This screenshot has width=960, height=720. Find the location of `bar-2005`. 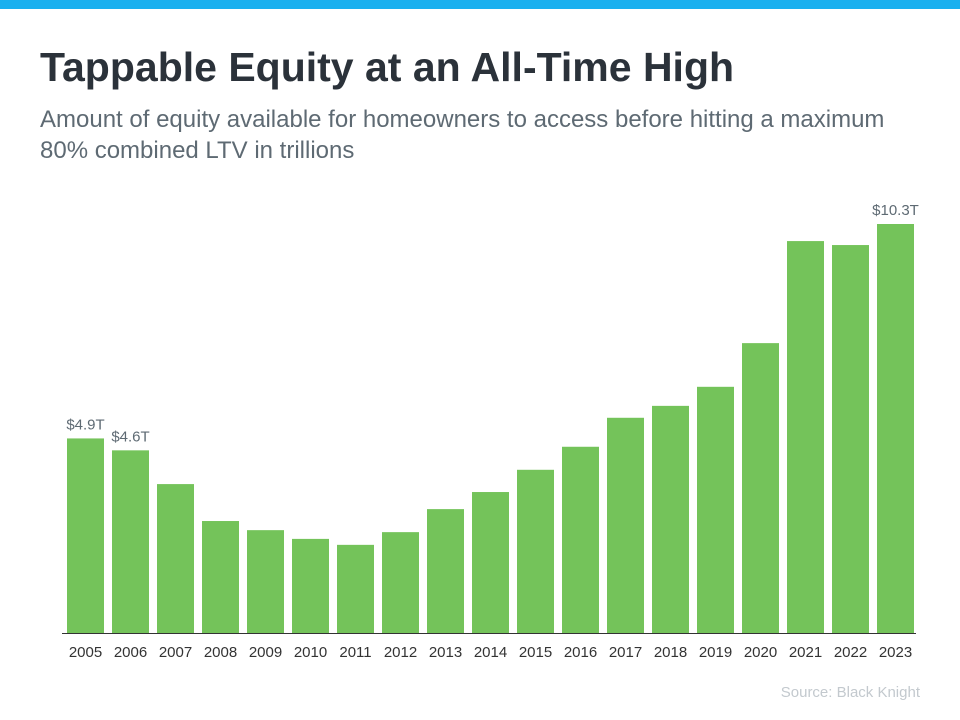

bar-2005 is located at coordinates (85, 535).